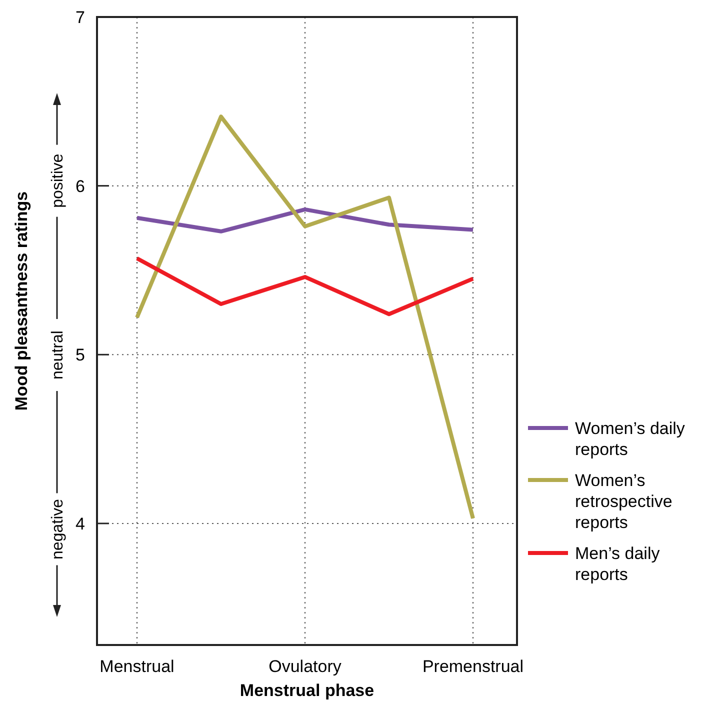 The image size is (703, 708). Describe the element at coordinates (58, 181) in the screenshot. I see `text: positive` at that location.